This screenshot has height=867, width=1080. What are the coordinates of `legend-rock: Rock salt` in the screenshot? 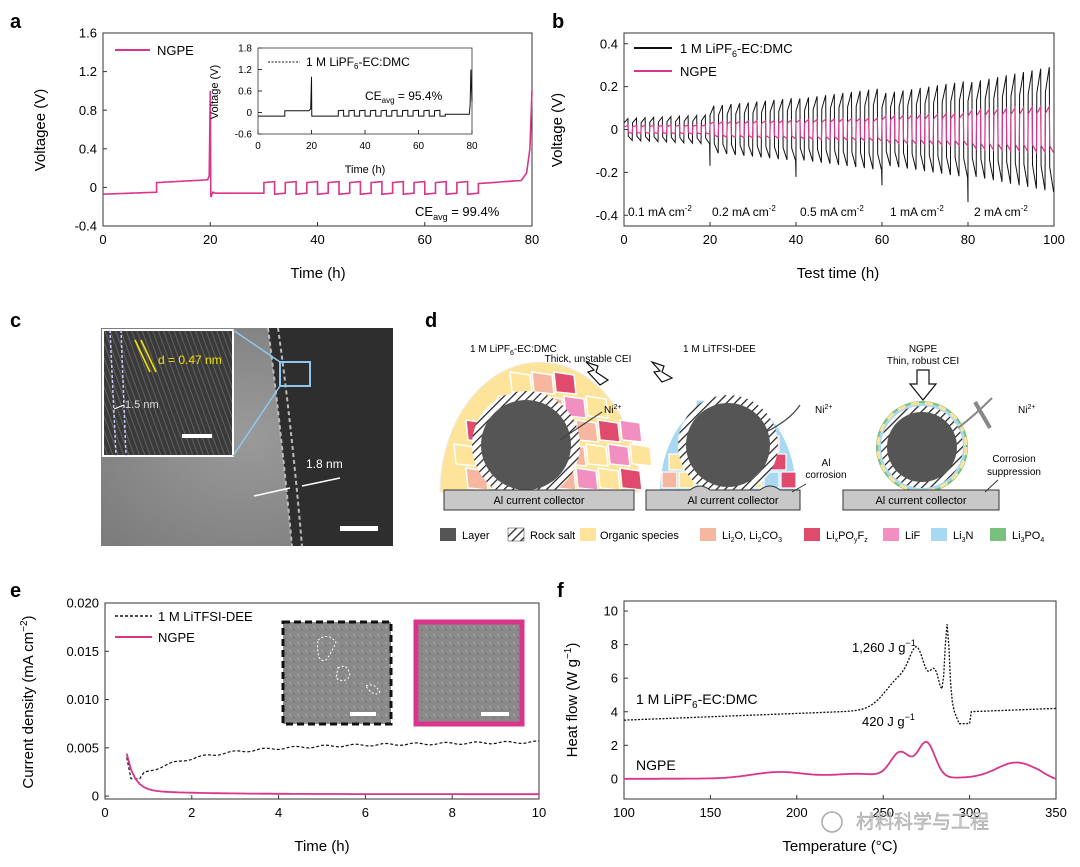 It's located at (552, 536).